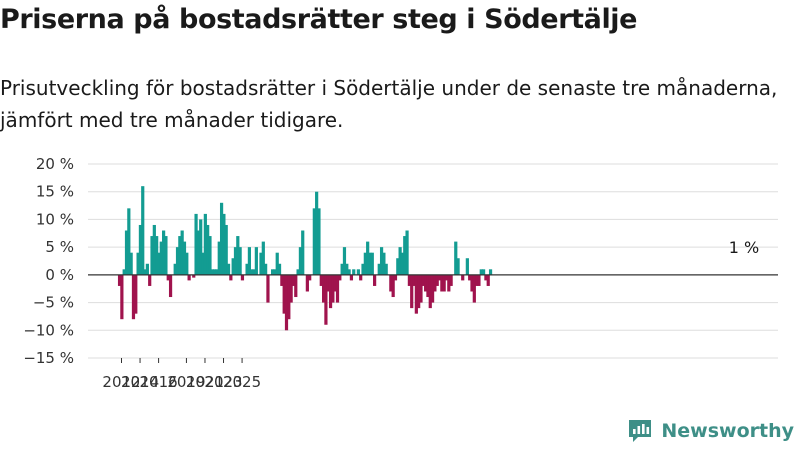  Describe the element at coordinates (744, 247) in the screenshot. I see `last-value-annotation: 1 %` at that location.